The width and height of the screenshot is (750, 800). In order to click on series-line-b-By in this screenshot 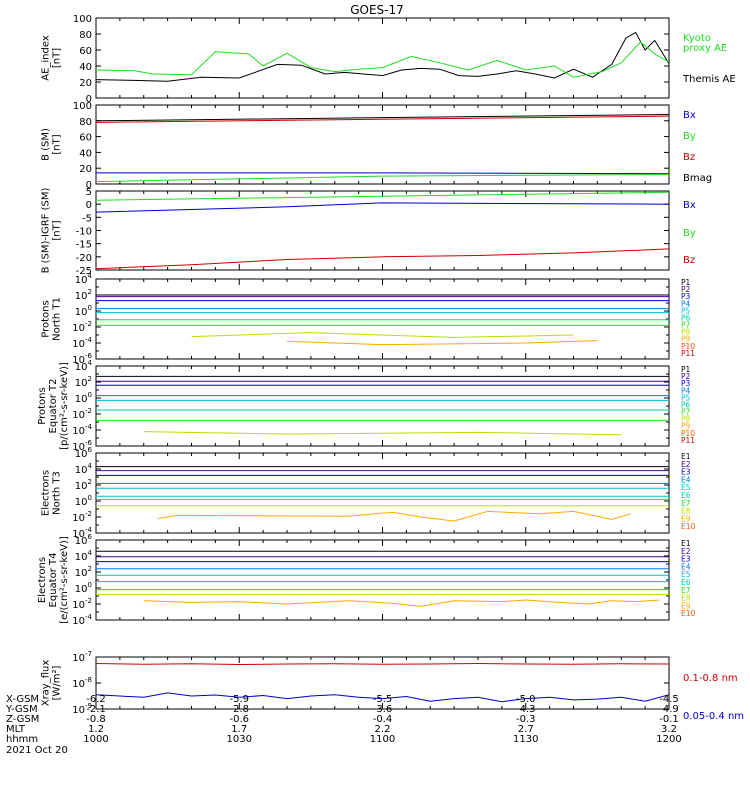, I will do `click(382, 178)`.